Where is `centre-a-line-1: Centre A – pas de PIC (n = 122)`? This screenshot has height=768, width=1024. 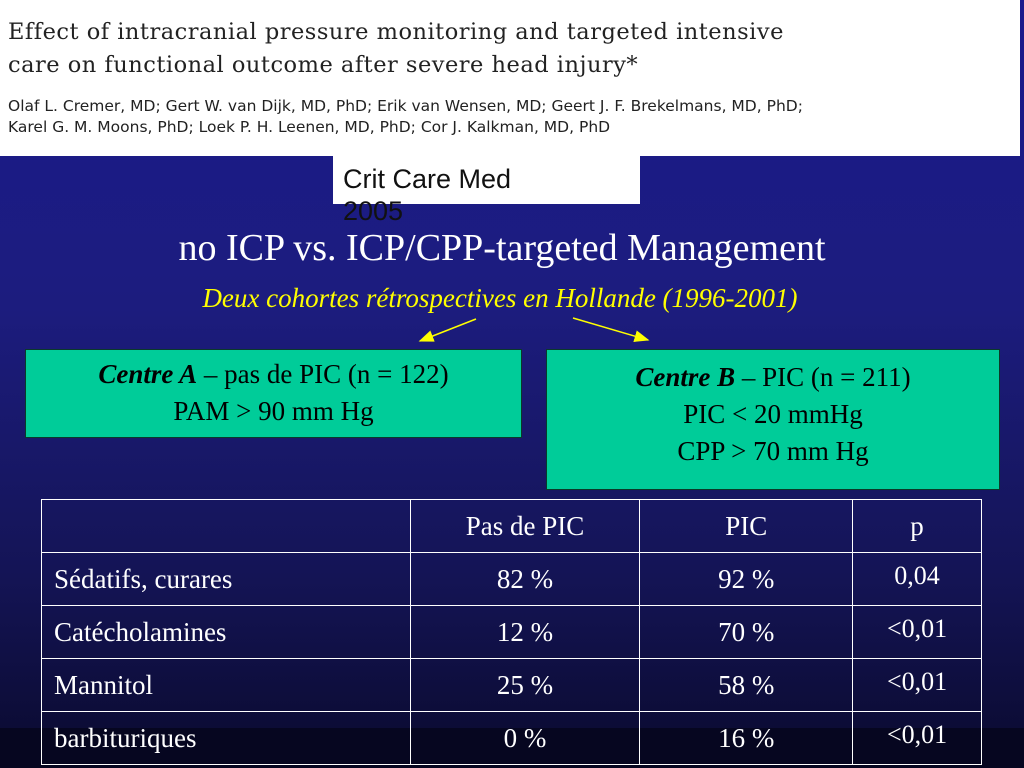 centre-a-line-1: Centre A – pas de PIC (n = 122) is located at coordinates (273, 374).